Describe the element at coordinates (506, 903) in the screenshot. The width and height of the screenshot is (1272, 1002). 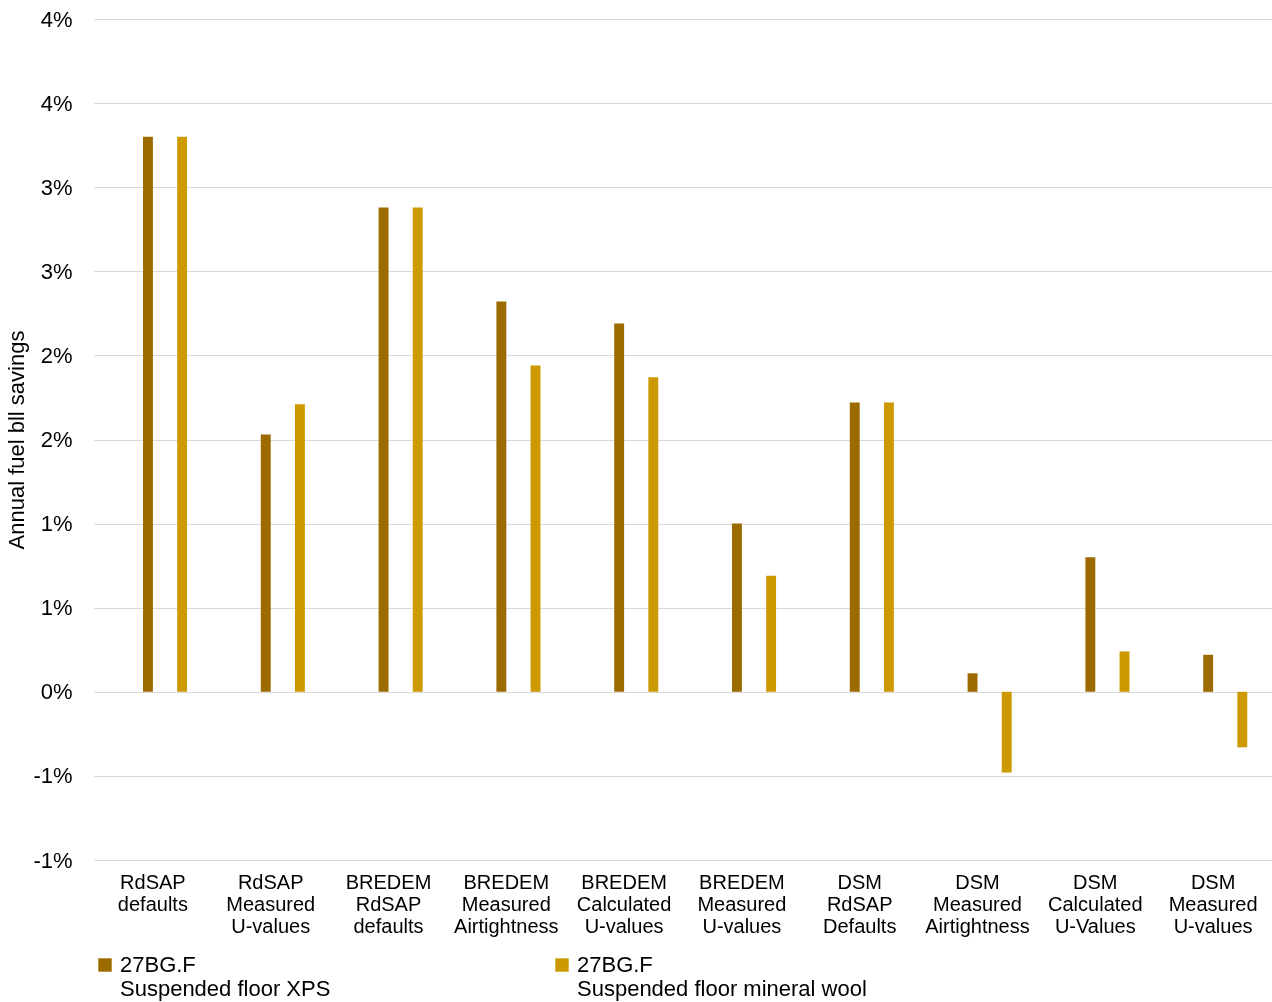
I see `x-tick-label: BREDEM Measured Airtightness` at that location.